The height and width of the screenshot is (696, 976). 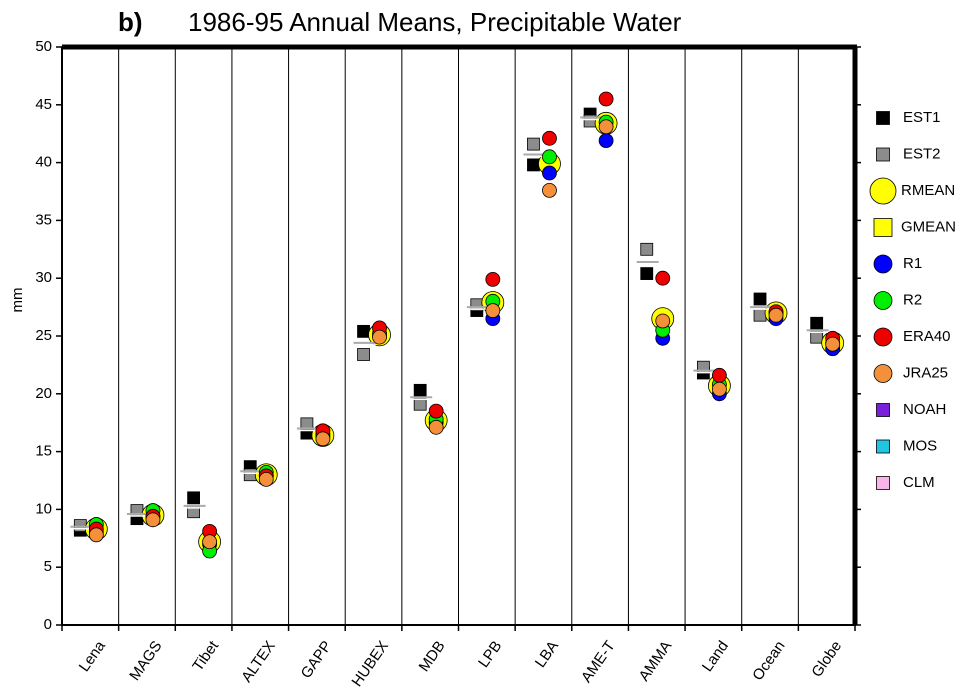 What do you see at coordinates (145, 661) in the screenshot?
I see `x-tick-label: MAGS` at bounding box center [145, 661].